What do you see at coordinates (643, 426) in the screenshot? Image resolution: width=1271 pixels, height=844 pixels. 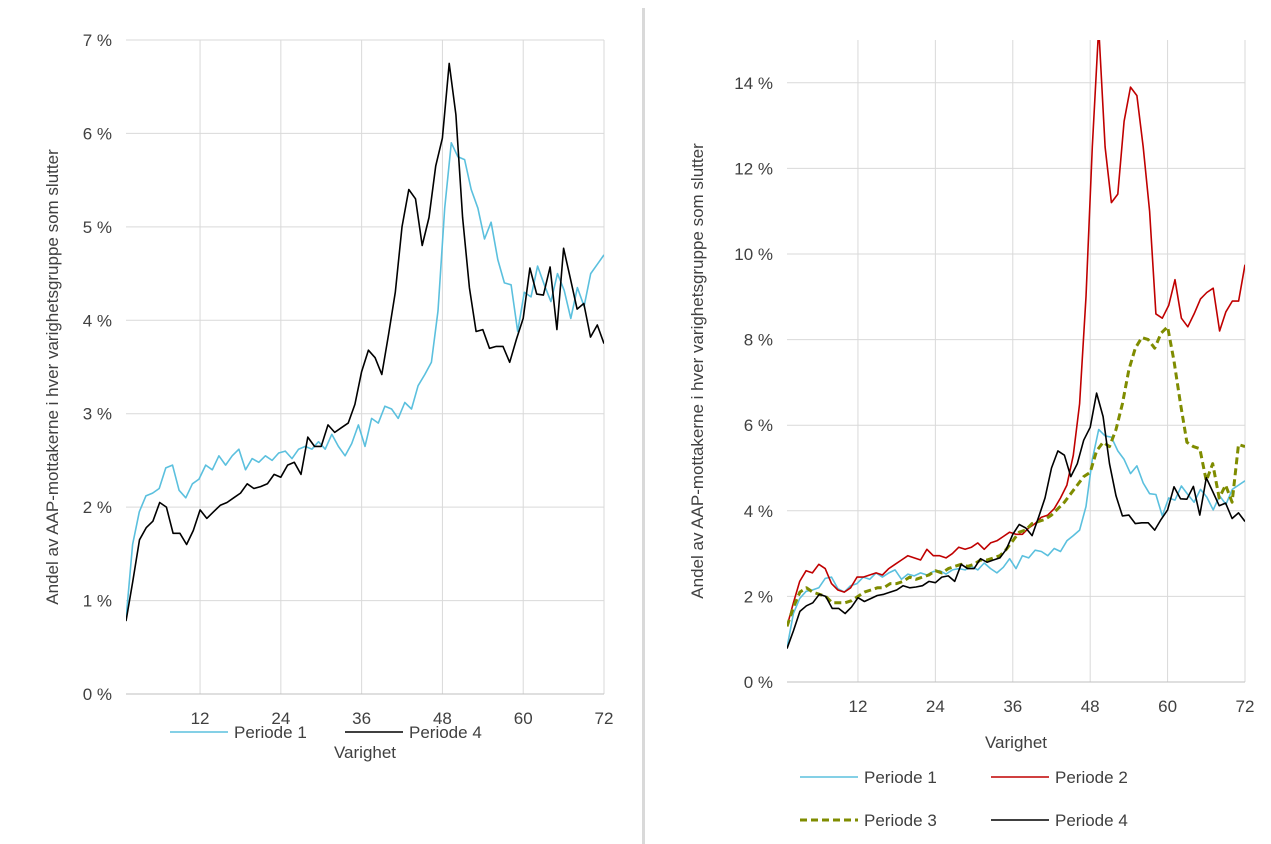 I see `panel-divider` at bounding box center [643, 426].